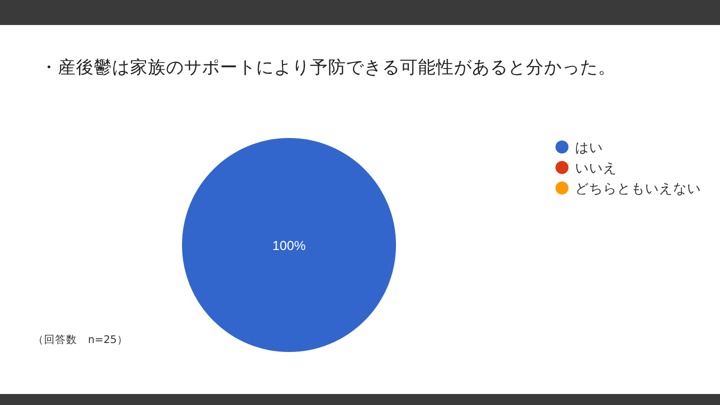  I want to click on legend-label: いいえ, so click(596, 168).